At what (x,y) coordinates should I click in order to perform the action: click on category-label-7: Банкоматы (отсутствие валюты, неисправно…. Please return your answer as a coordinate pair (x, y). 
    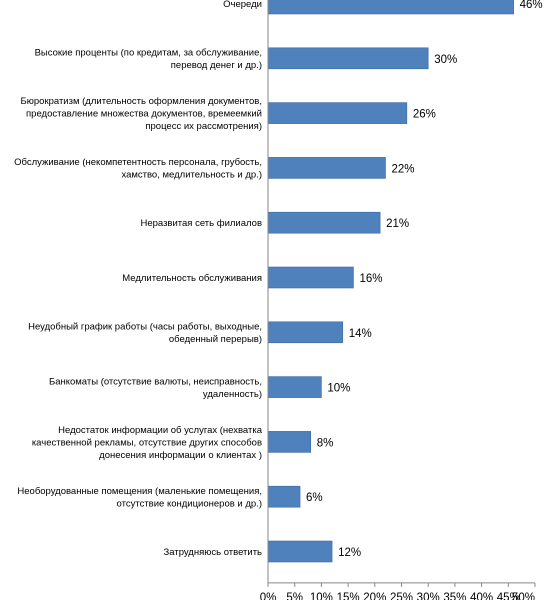
    Looking at the image, I should click on (155, 388).